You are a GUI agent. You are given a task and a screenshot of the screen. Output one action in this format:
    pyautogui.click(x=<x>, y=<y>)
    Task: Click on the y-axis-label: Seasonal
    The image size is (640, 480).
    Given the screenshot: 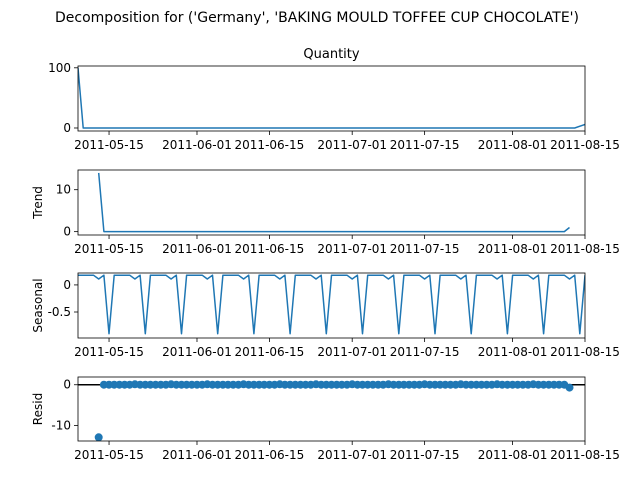 What is the action you would take?
    pyautogui.click(x=38, y=305)
    